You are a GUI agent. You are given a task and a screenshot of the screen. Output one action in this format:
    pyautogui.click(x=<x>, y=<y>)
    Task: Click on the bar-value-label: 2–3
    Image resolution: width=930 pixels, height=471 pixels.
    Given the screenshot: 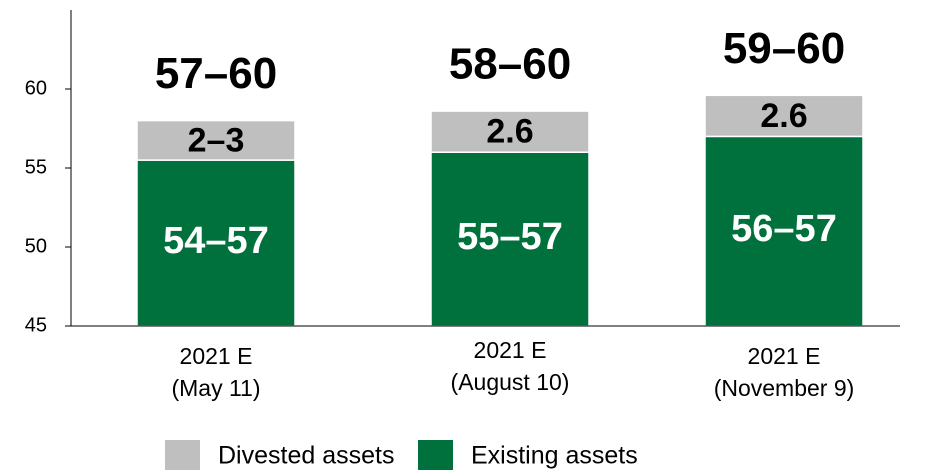 What is the action you would take?
    pyautogui.click(x=216, y=140)
    